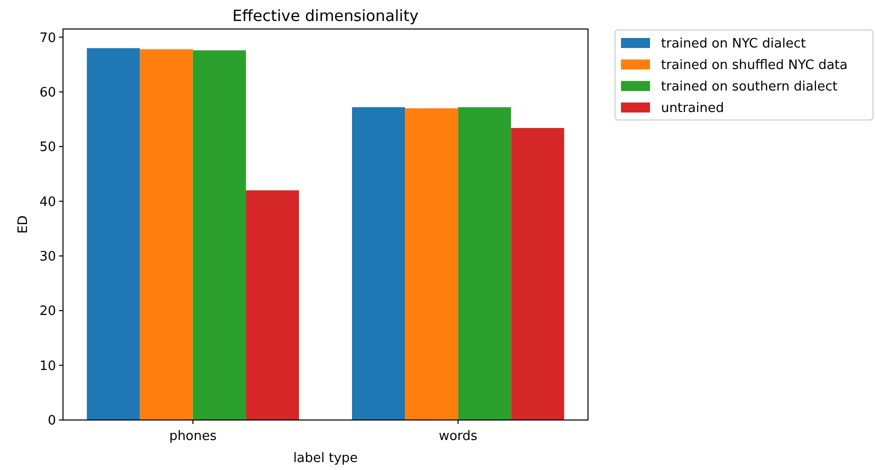 This screenshot has height=470, width=875. Describe the element at coordinates (23, 224) in the screenshot. I see `y-axis-title: ED` at that location.